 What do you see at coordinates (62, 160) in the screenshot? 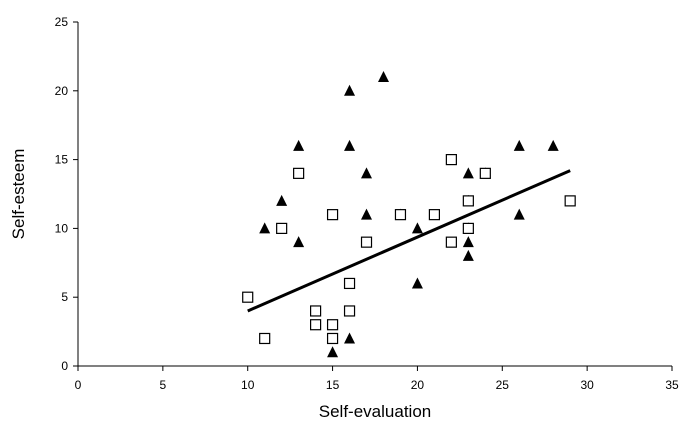
I see `y-tick-label: 15` at bounding box center [62, 160].